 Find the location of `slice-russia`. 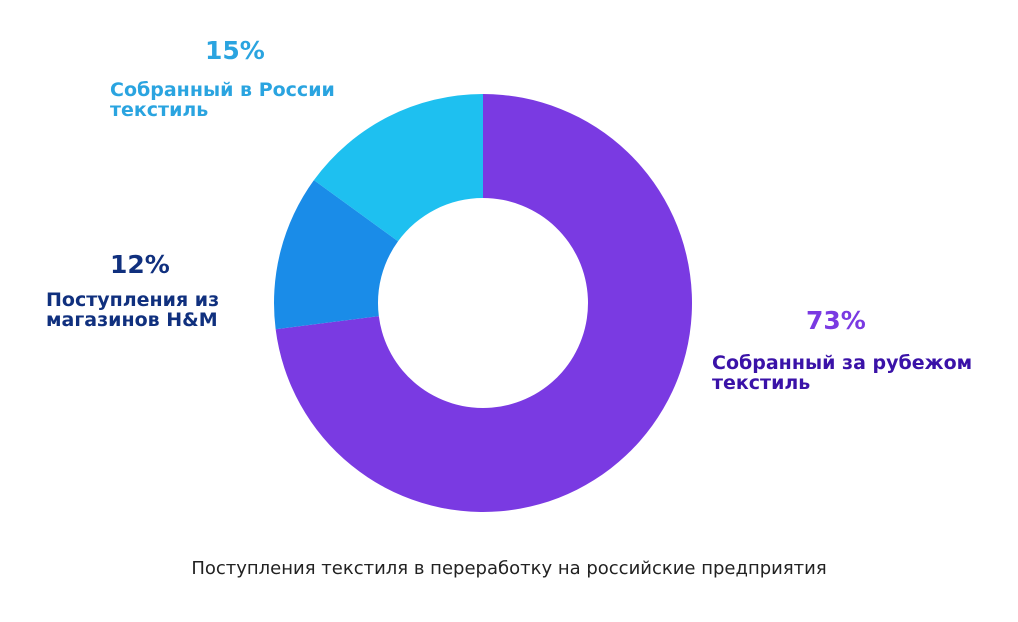

slice-russia is located at coordinates (398, 167).